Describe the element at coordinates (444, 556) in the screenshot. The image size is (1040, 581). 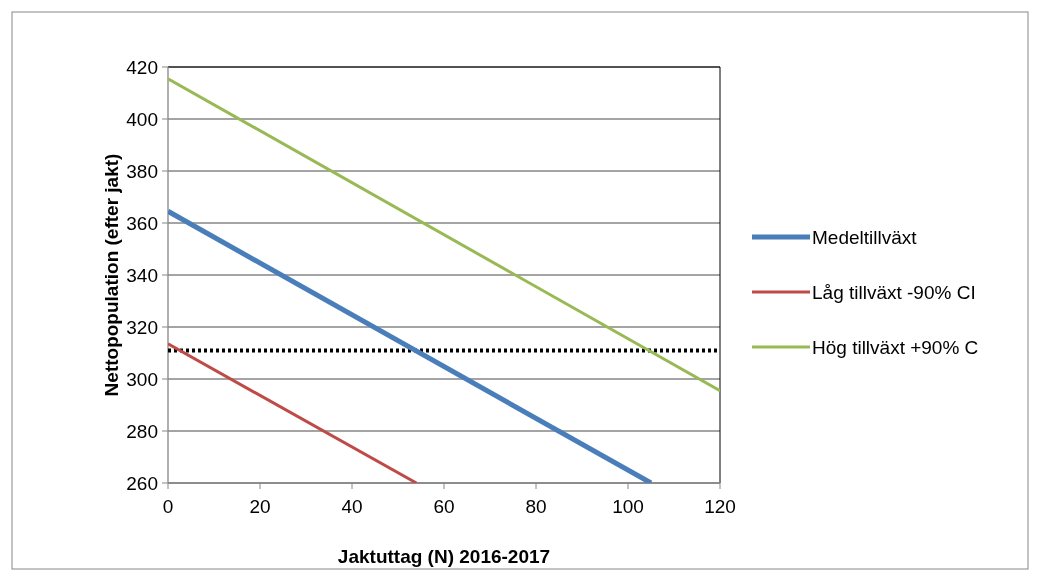
I see `x-axis-title: Jaktuttag (N) 2016-2017` at that location.